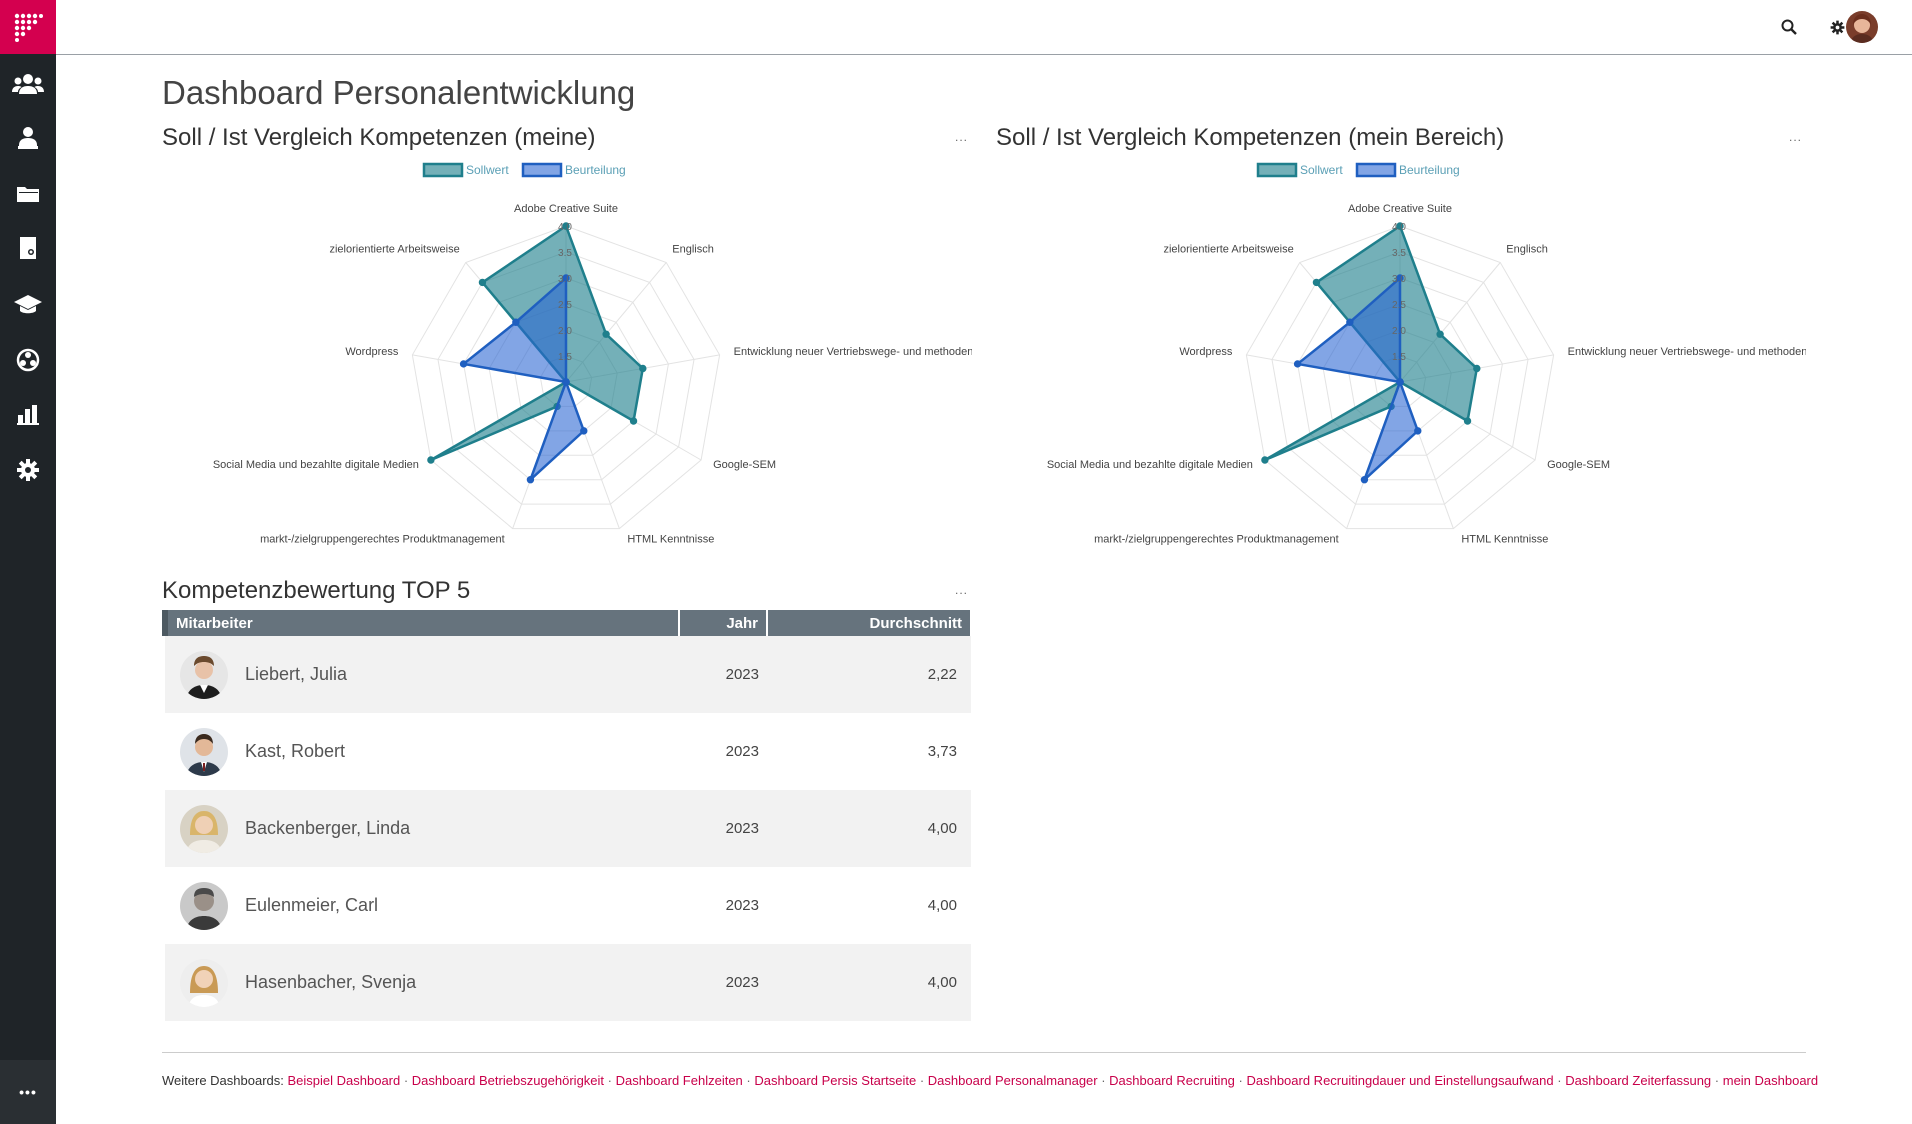  What do you see at coordinates (28, 84) in the screenshot?
I see `sidebar-item-team` at bounding box center [28, 84].